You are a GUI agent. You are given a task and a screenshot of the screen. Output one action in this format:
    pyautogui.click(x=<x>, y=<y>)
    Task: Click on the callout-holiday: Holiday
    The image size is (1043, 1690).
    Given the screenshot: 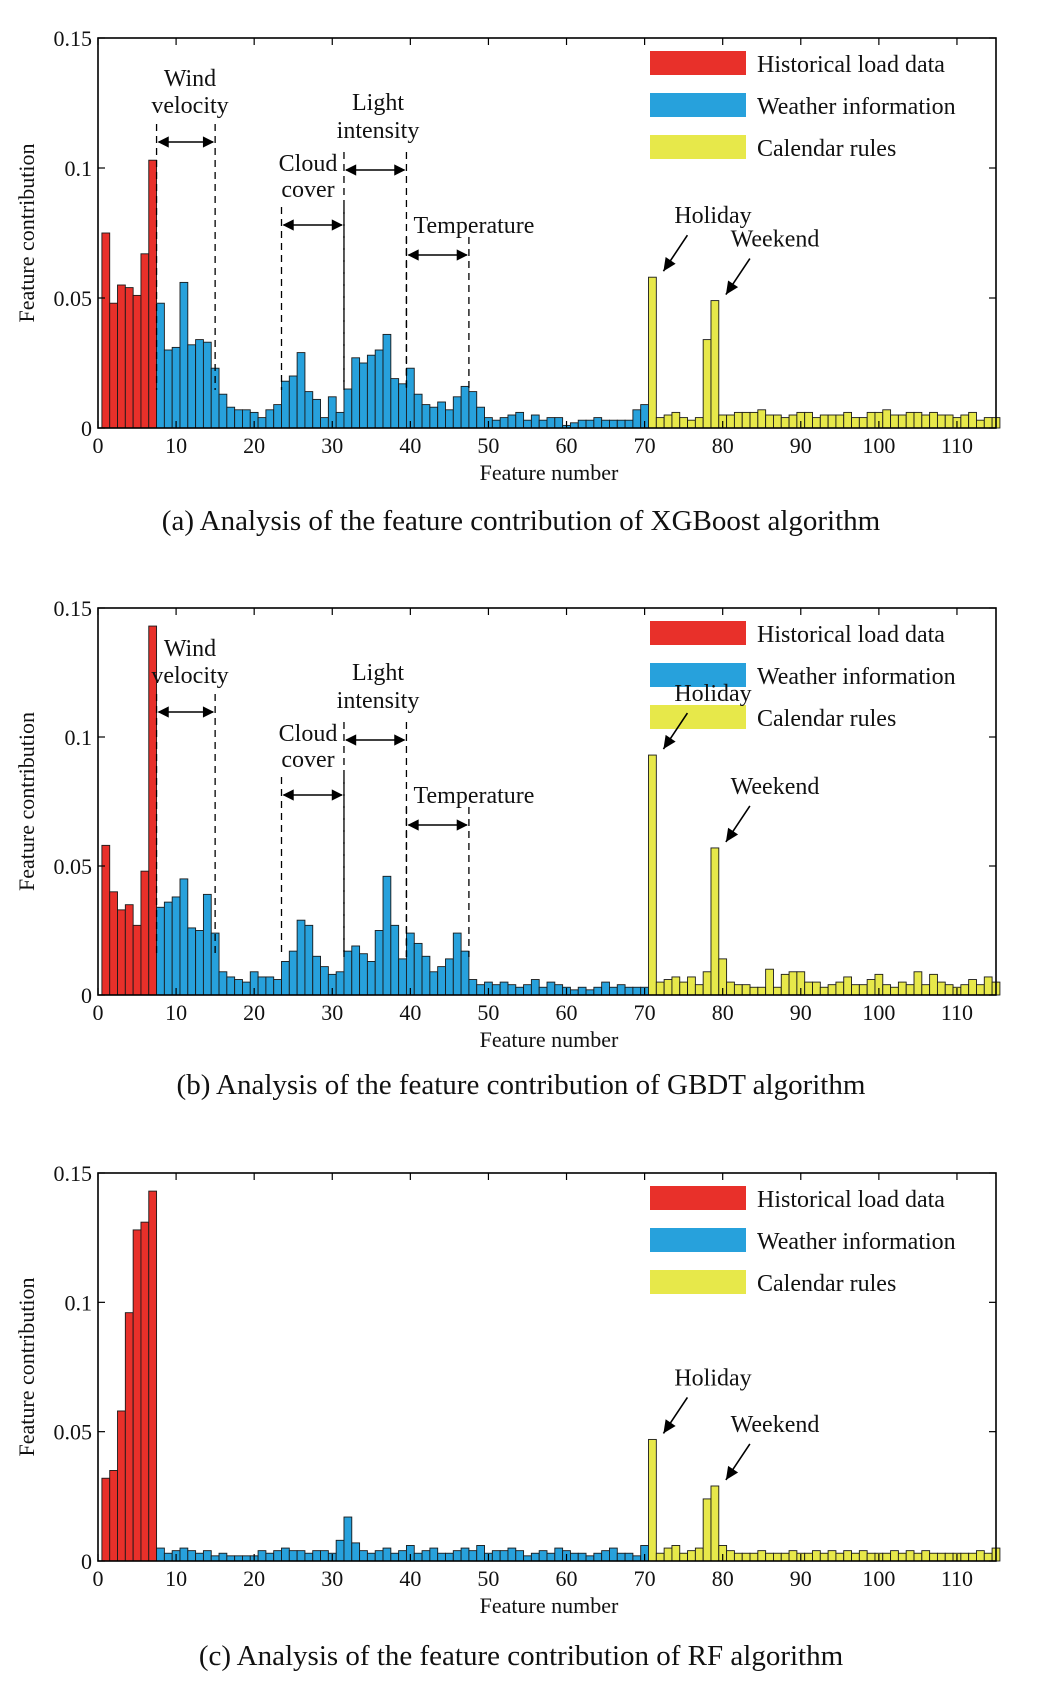 What is the action you would take?
    pyautogui.click(x=707, y=237)
    